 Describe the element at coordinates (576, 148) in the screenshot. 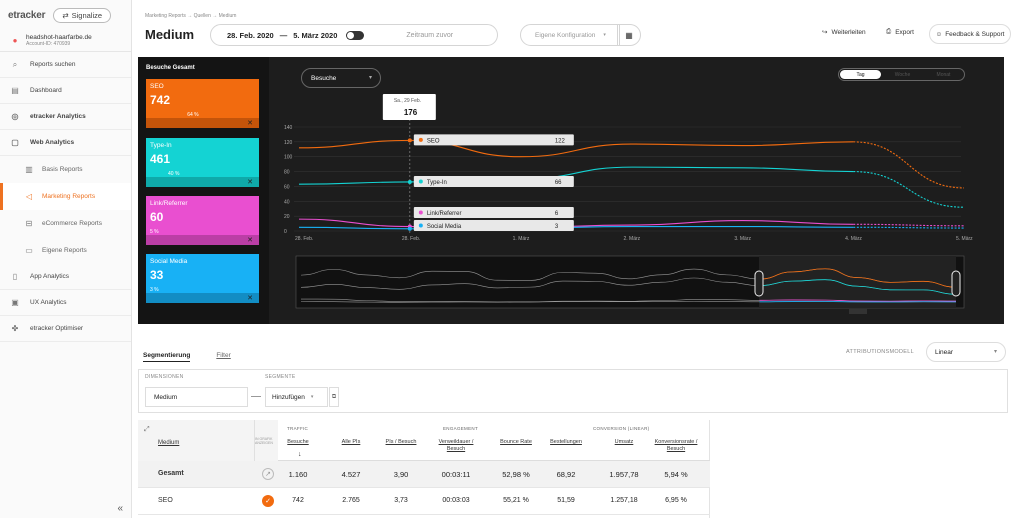

I see `series-line-seo` at that location.